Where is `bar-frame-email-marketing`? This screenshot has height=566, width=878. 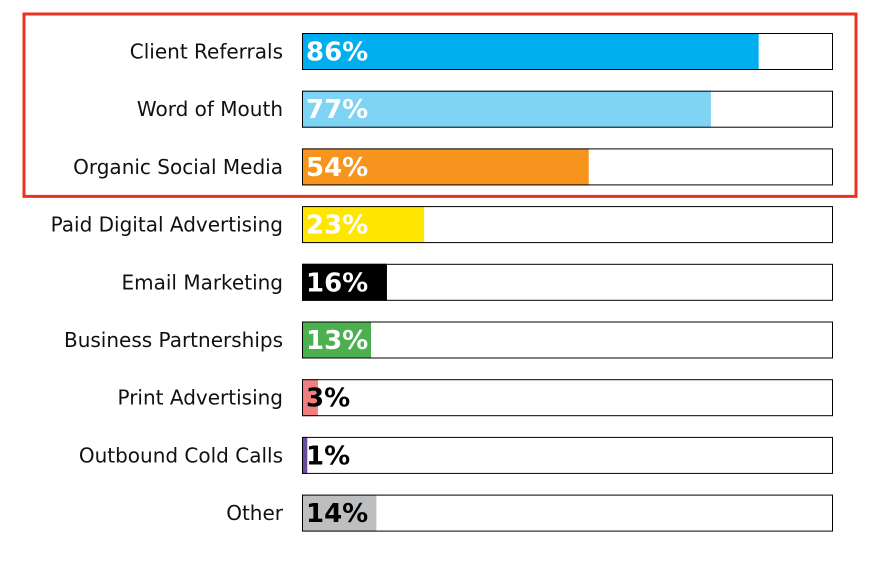
bar-frame-email-marketing is located at coordinates (567, 282).